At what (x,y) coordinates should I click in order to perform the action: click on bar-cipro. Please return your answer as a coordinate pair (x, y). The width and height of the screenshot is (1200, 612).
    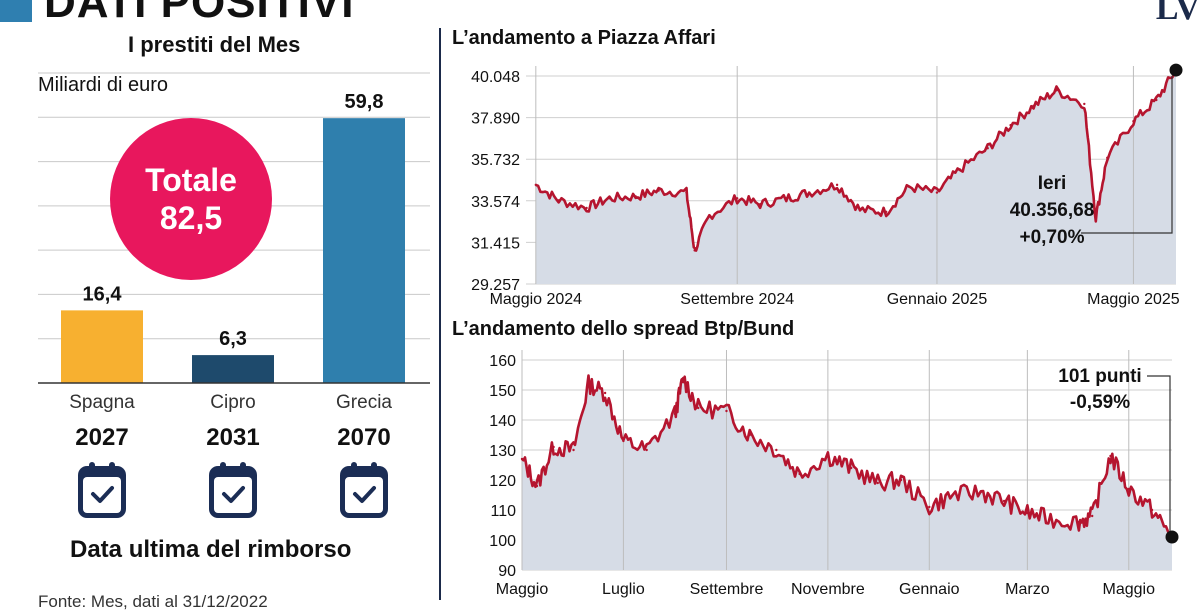
    Looking at the image, I should click on (233, 369).